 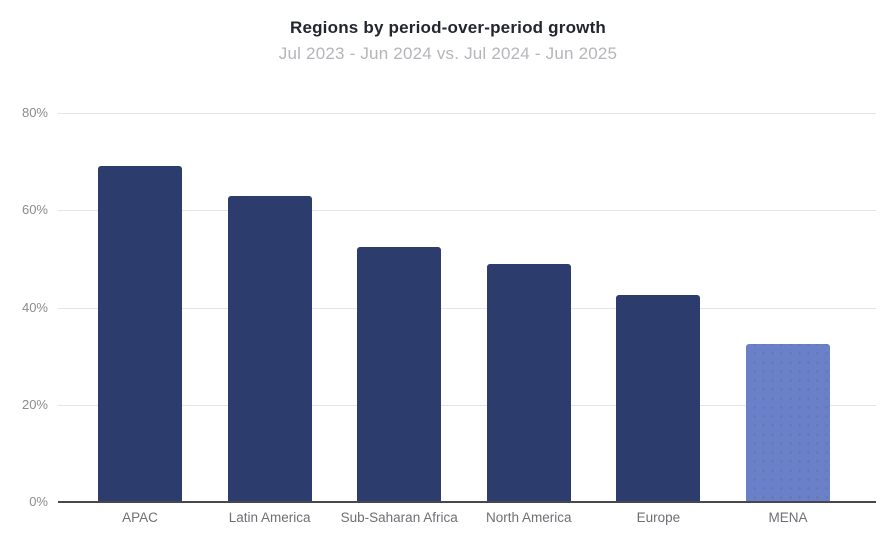 I want to click on x-axis-label-mena: MENA, so click(x=788, y=517).